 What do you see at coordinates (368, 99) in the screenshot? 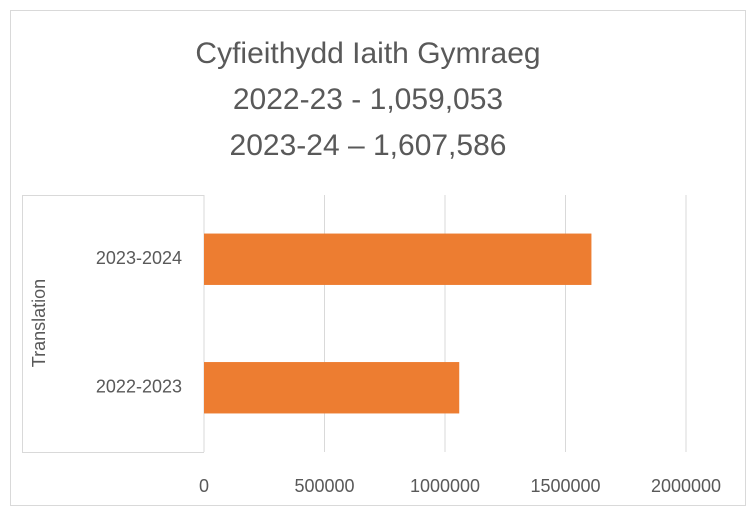
I see `chart-title: 2022-23 - 1,059,053` at bounding box center [368, 99].